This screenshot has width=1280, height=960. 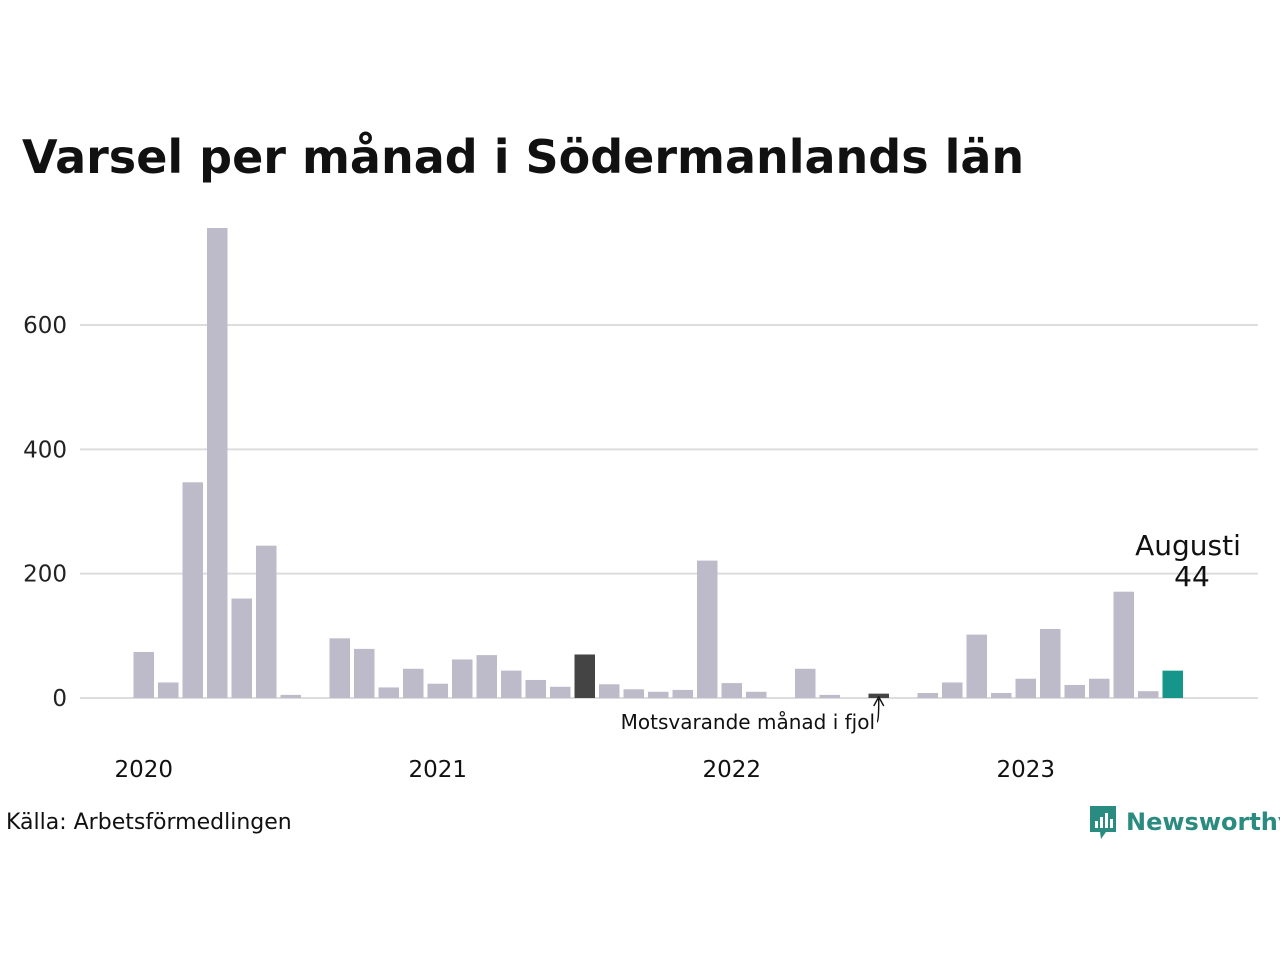 What do you see at coordinates (1188, 545) in the screenshot?
I see `highlight-month-label: Augusti` at bounding box center [1188, 545].